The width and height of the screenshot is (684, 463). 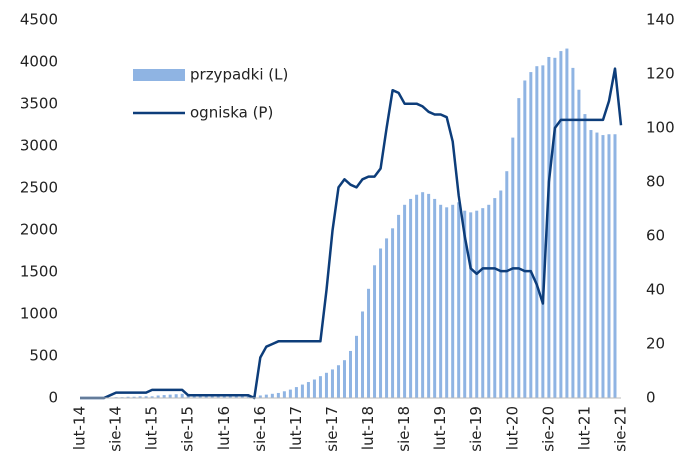 I want to click on x-tick-label: sie-17, so click(x=332, y=429).